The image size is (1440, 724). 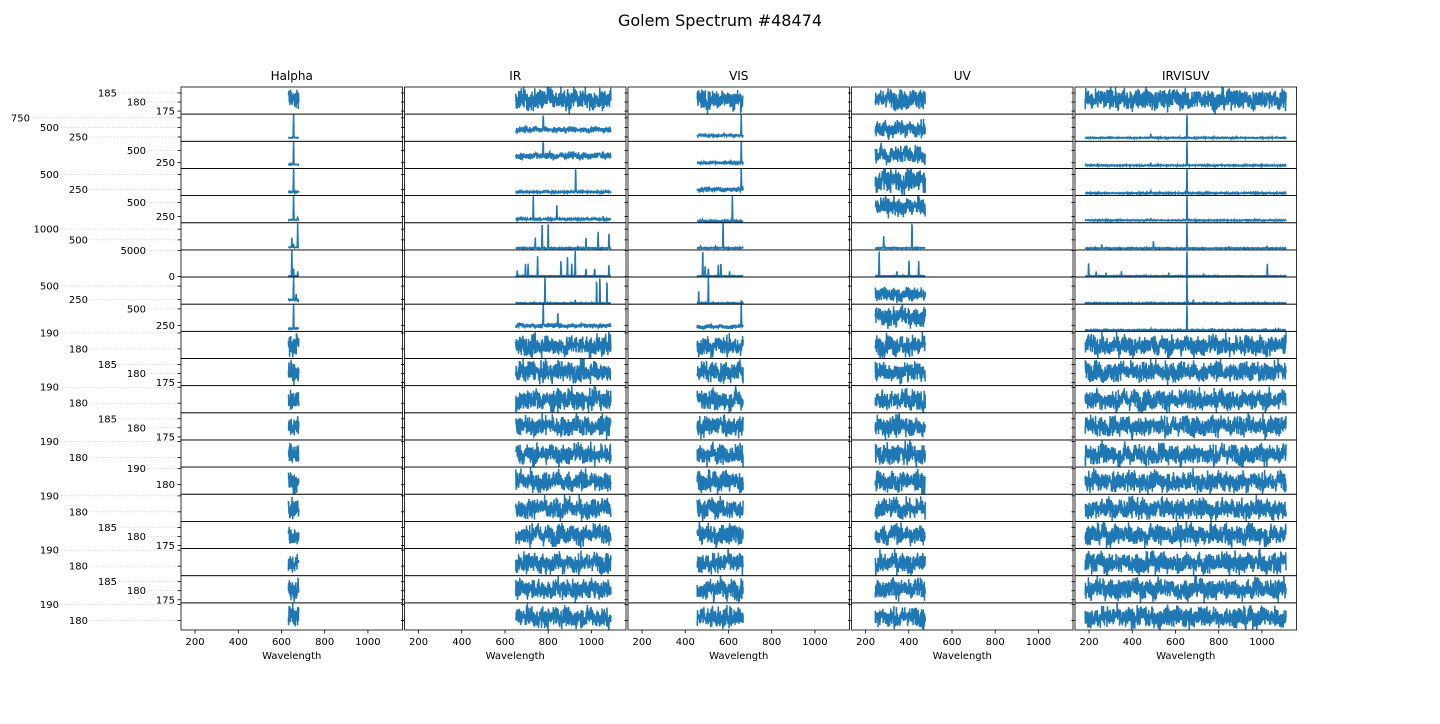 What do you see at coordinates (814, 642) in the screenshot?
I see `x-tick-label: 1000` at bounding box center [814, 642].